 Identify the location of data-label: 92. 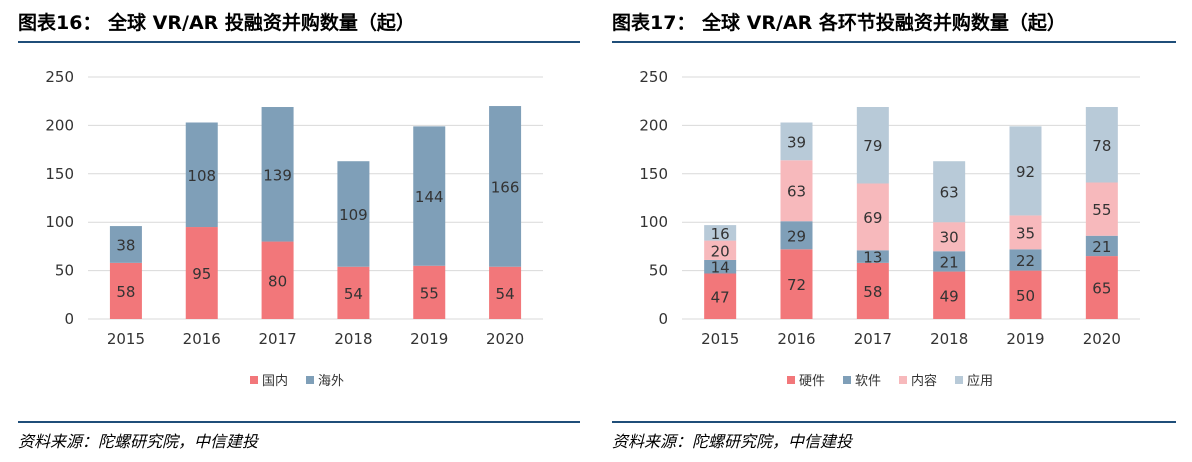
(1025, 172).